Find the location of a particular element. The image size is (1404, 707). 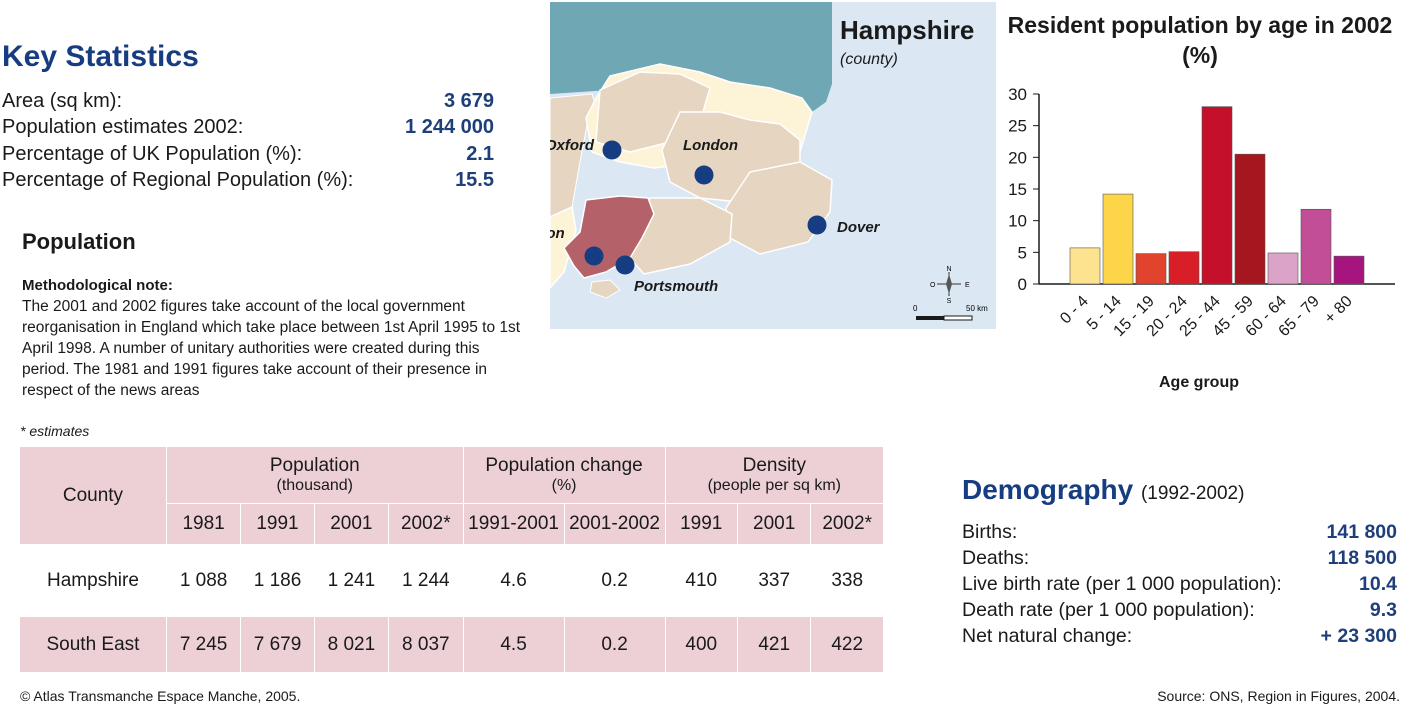

table-cell: 1 186 is located at coordinates (277, 580).